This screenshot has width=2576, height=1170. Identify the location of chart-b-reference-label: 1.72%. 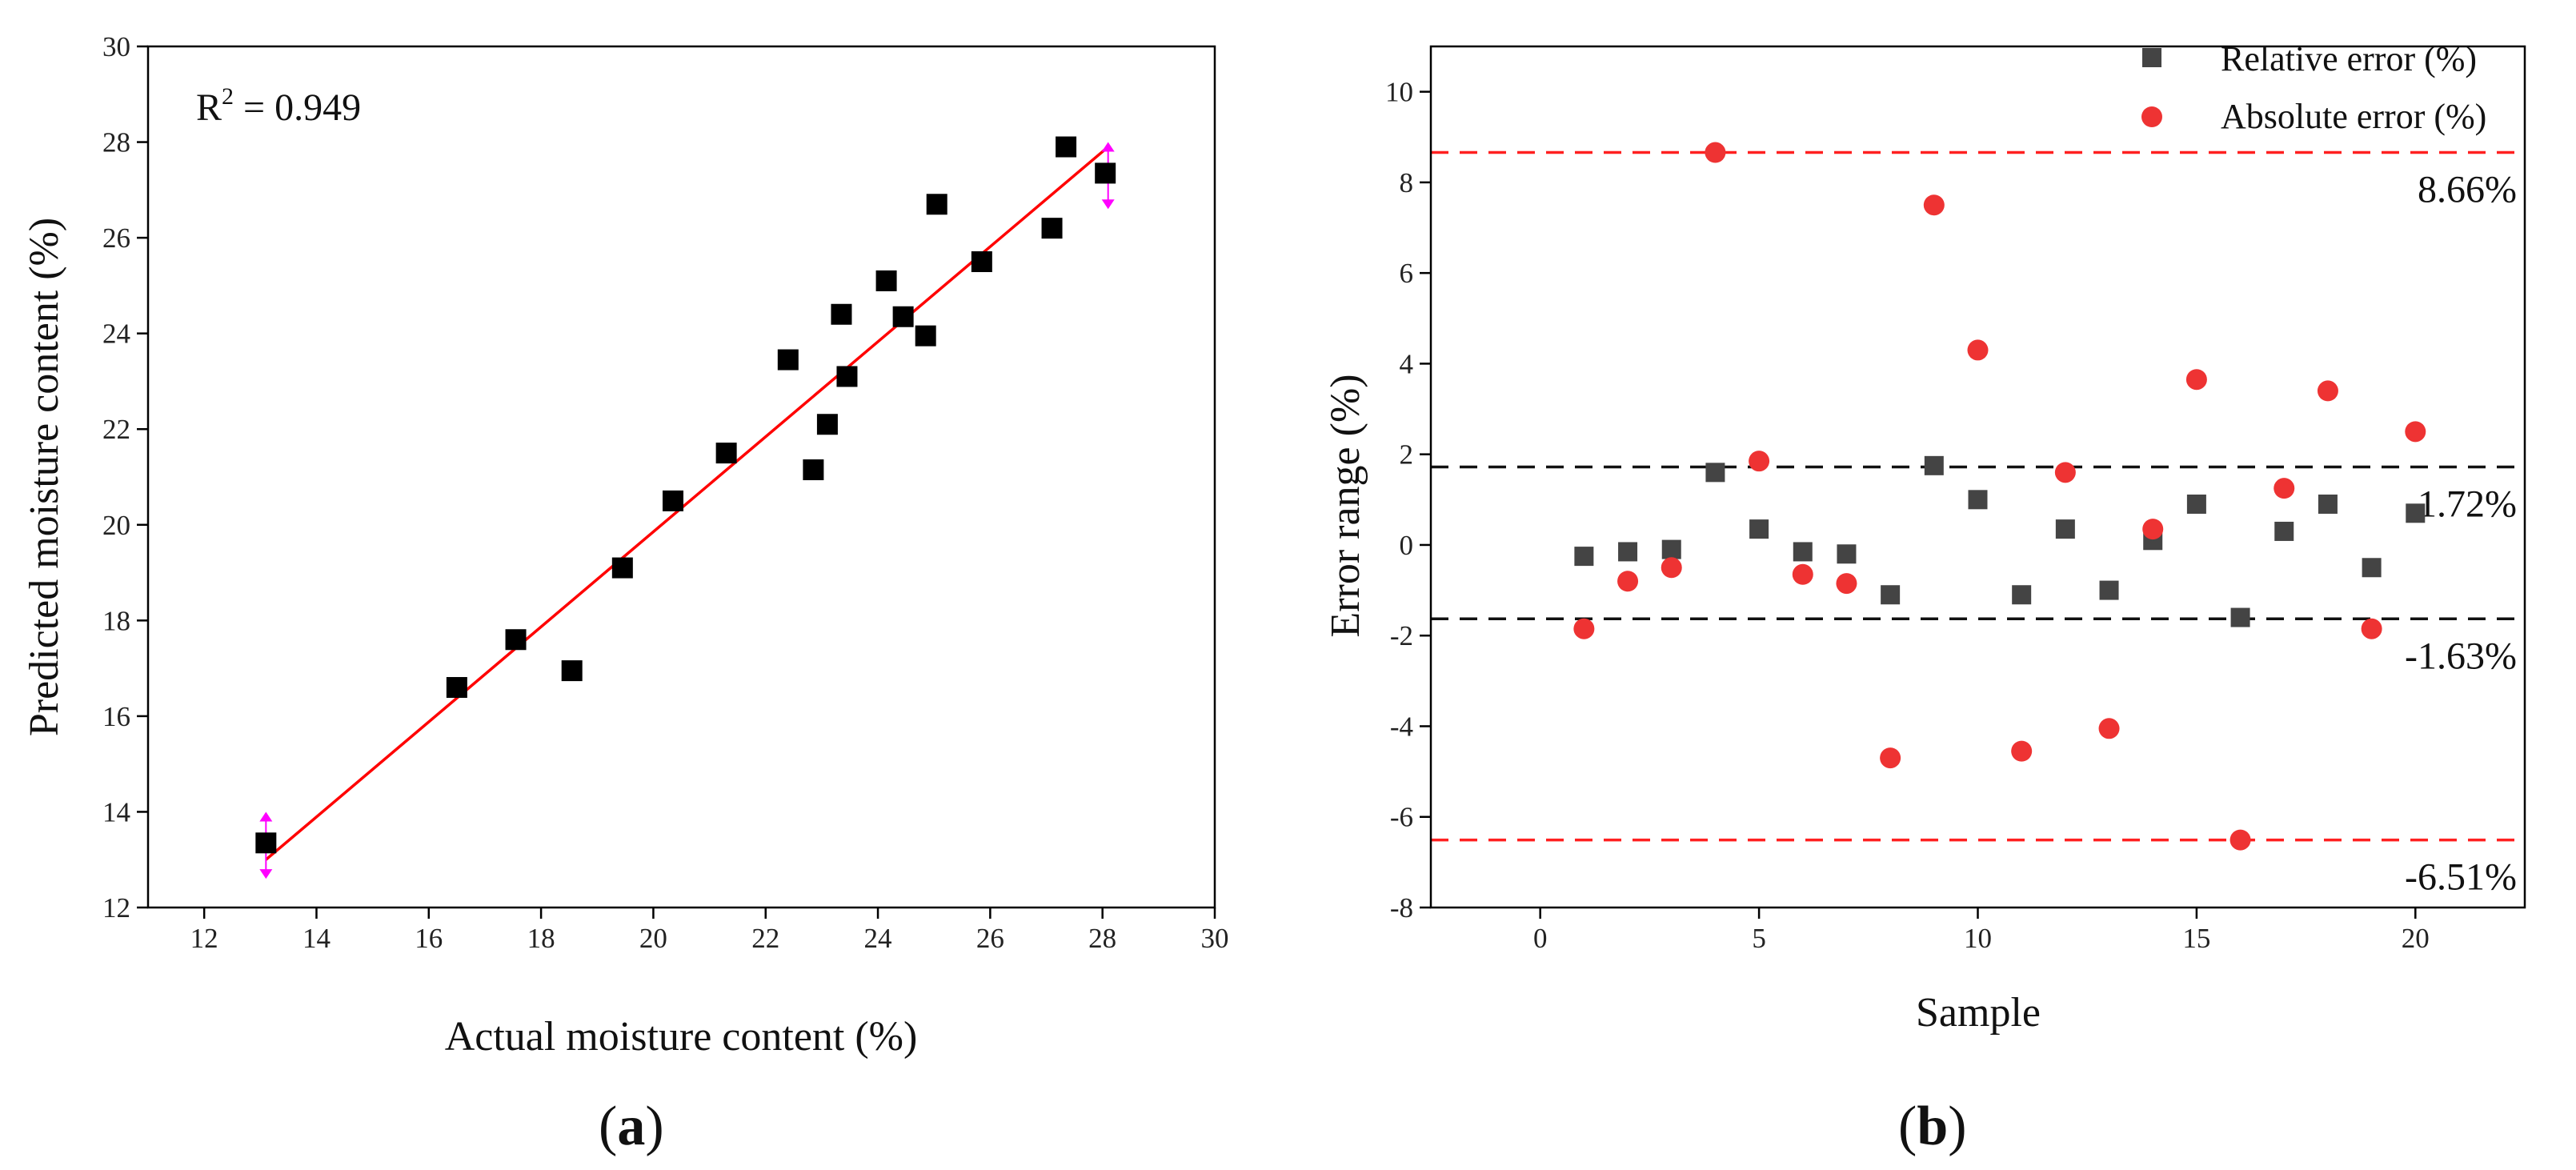
(2467, 504).